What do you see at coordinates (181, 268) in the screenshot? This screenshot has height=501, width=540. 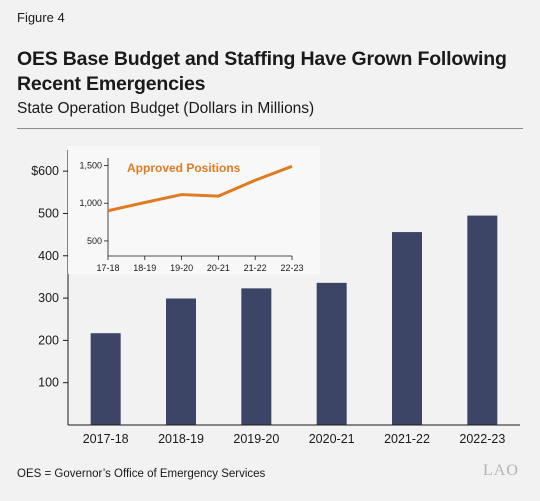 I see `inset-x-tick-19-20: 19-20` at bounding box center [181, 268].